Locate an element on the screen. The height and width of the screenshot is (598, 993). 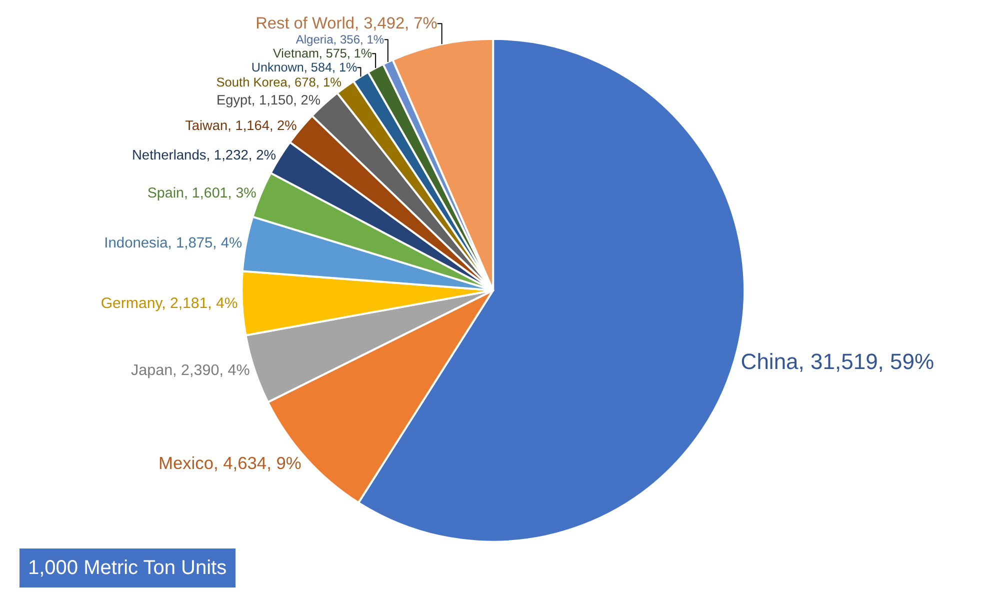
slice-label: Japan, 2,390, 4% is located at coordinates (190, 370).